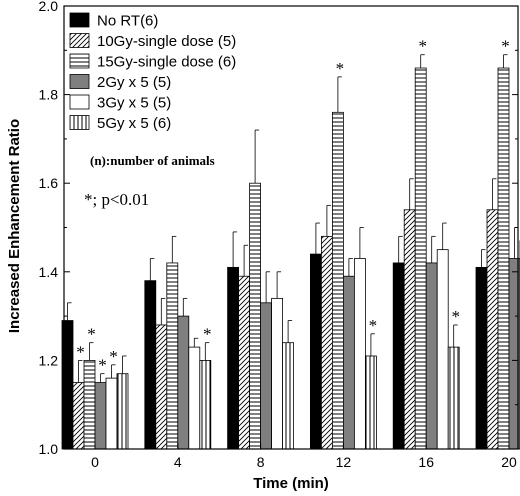  Describe the element at coordinates (426, 462) in the screenshot. I see `x-tick-label: 16` at that location.